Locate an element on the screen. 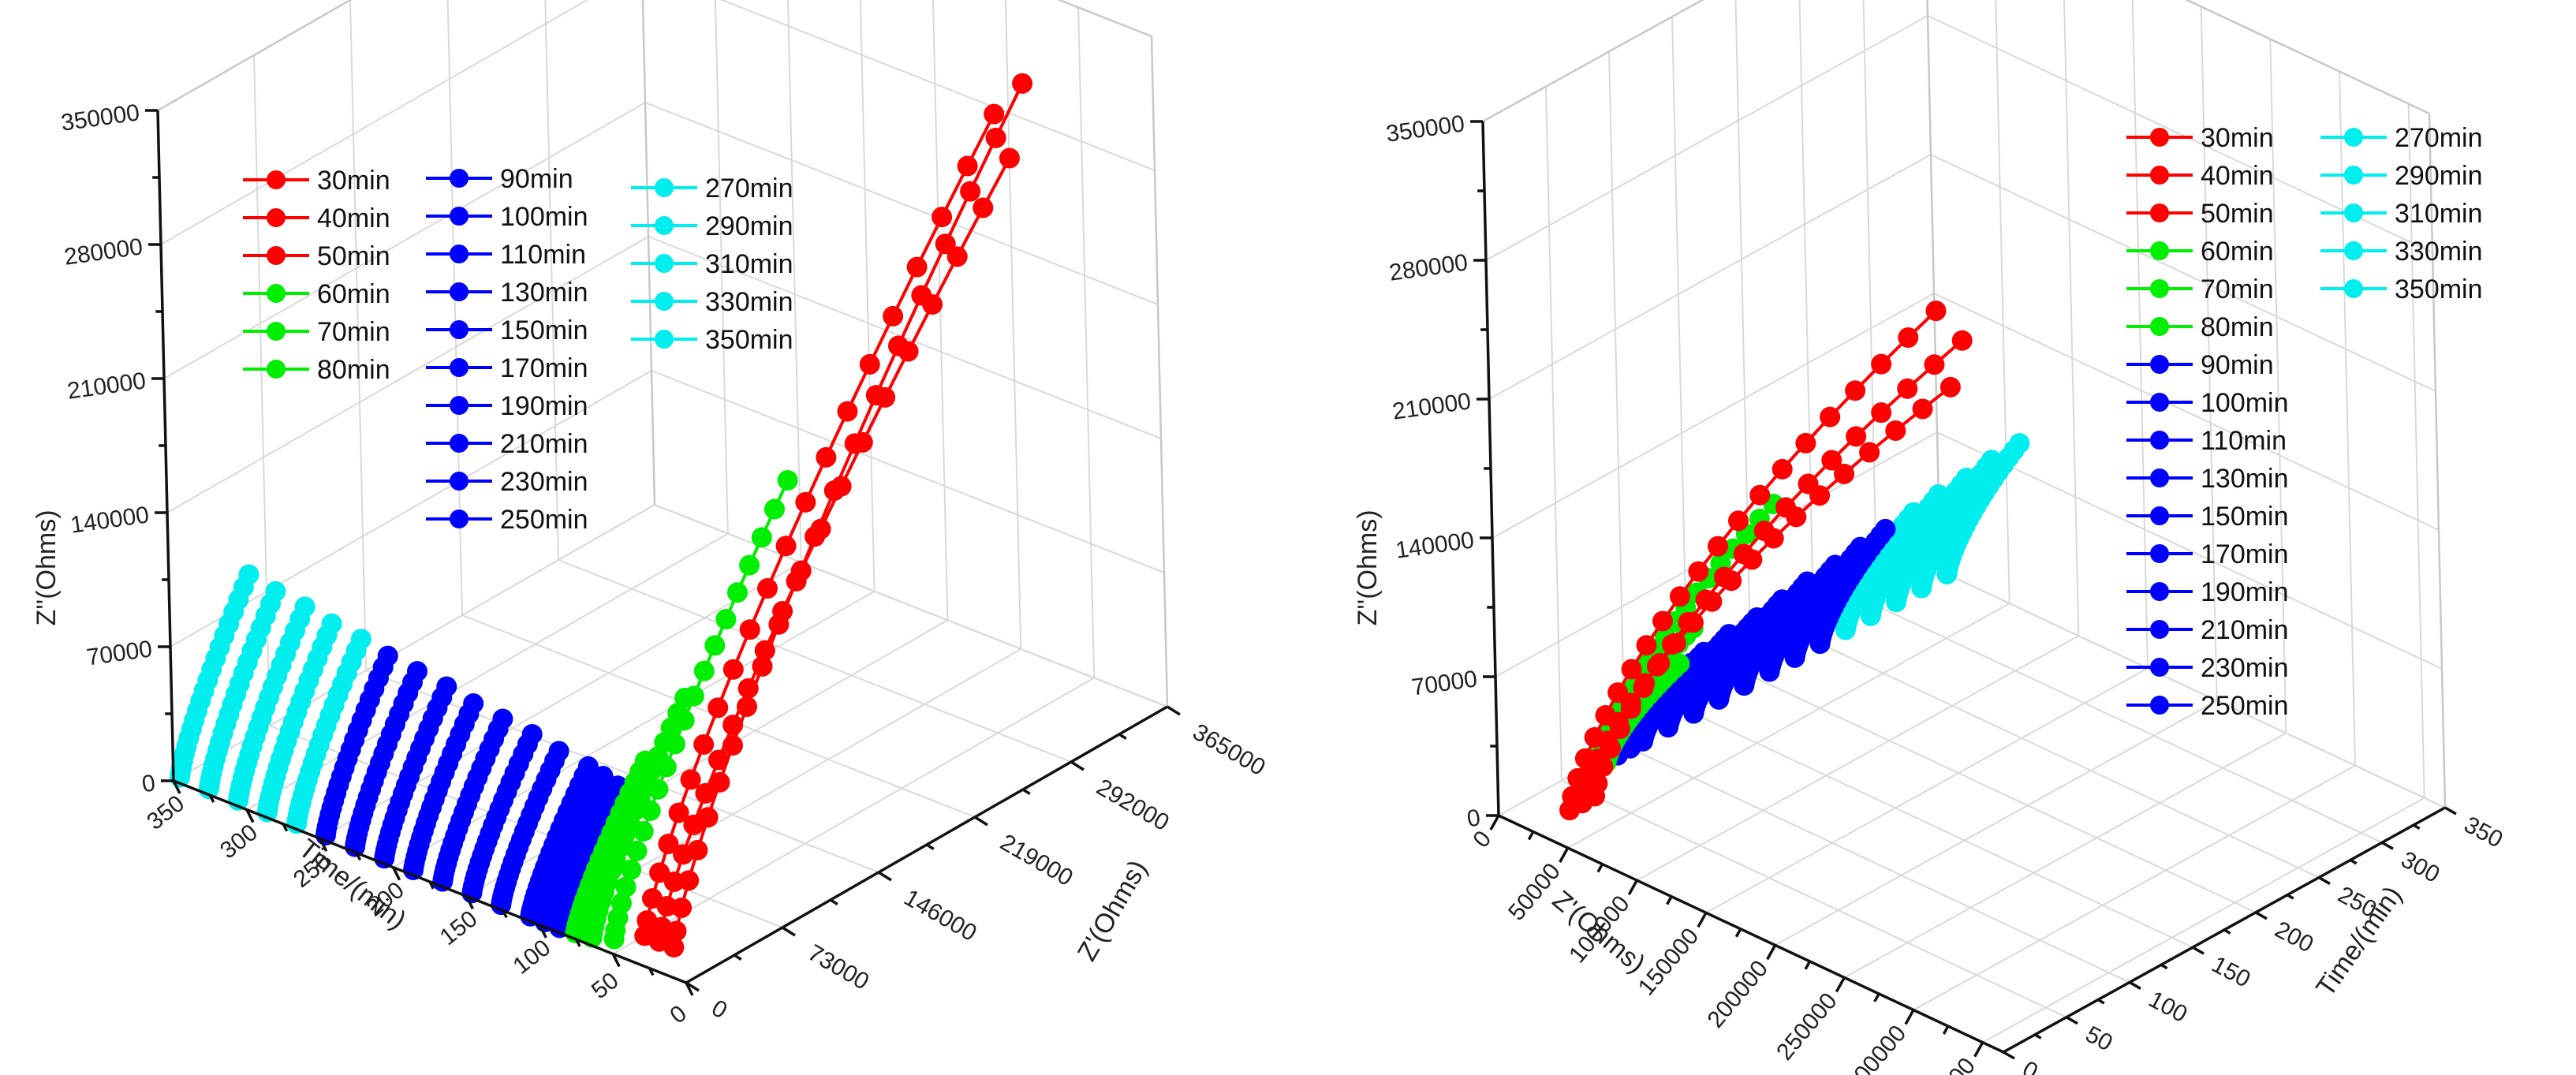 This screenshot has height=1075, width=2576. tick-label: 250000 is located at coordinates (1806, 1027).